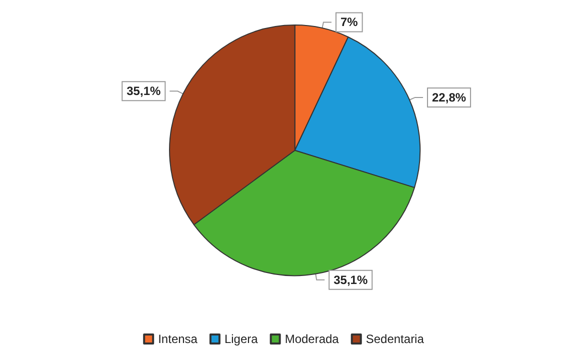  What do you see at coordinates (395, 339) in the screenshot?
I see `legend-label: Sedentaria` at bounding box center [395, 339].